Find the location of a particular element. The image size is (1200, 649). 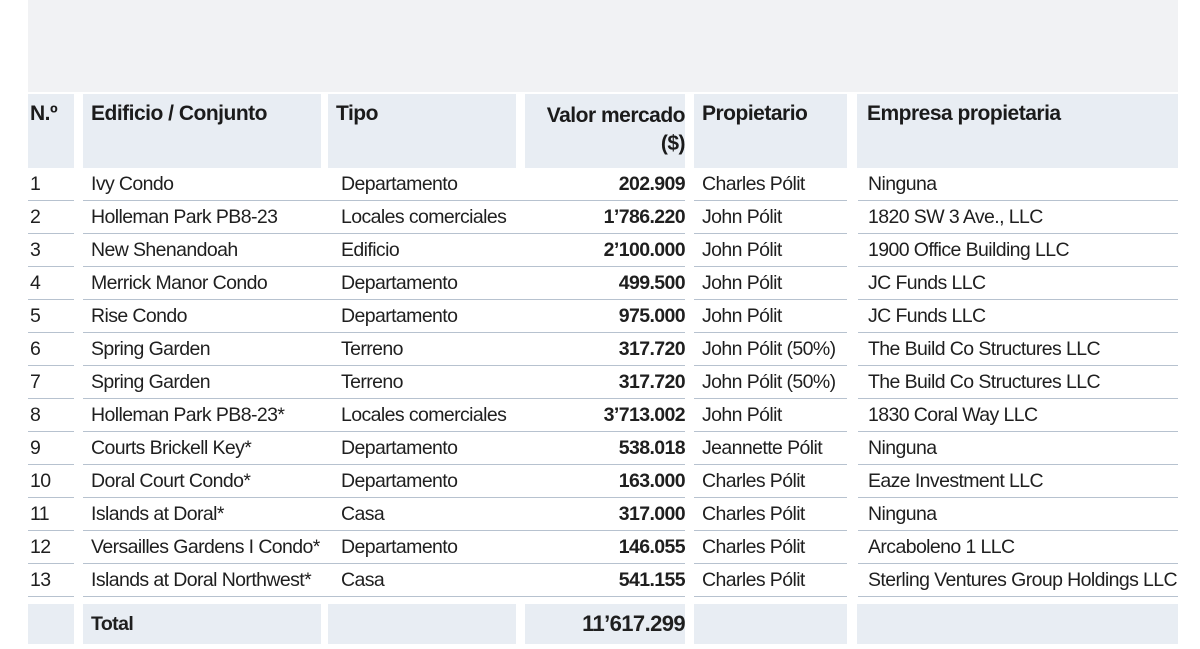

table-total-row: Total 11’617.299 is located at coordinates (603, 624).